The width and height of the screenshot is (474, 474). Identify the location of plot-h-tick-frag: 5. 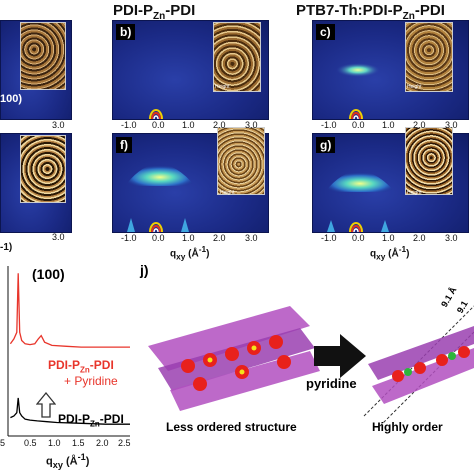
(3, 443).